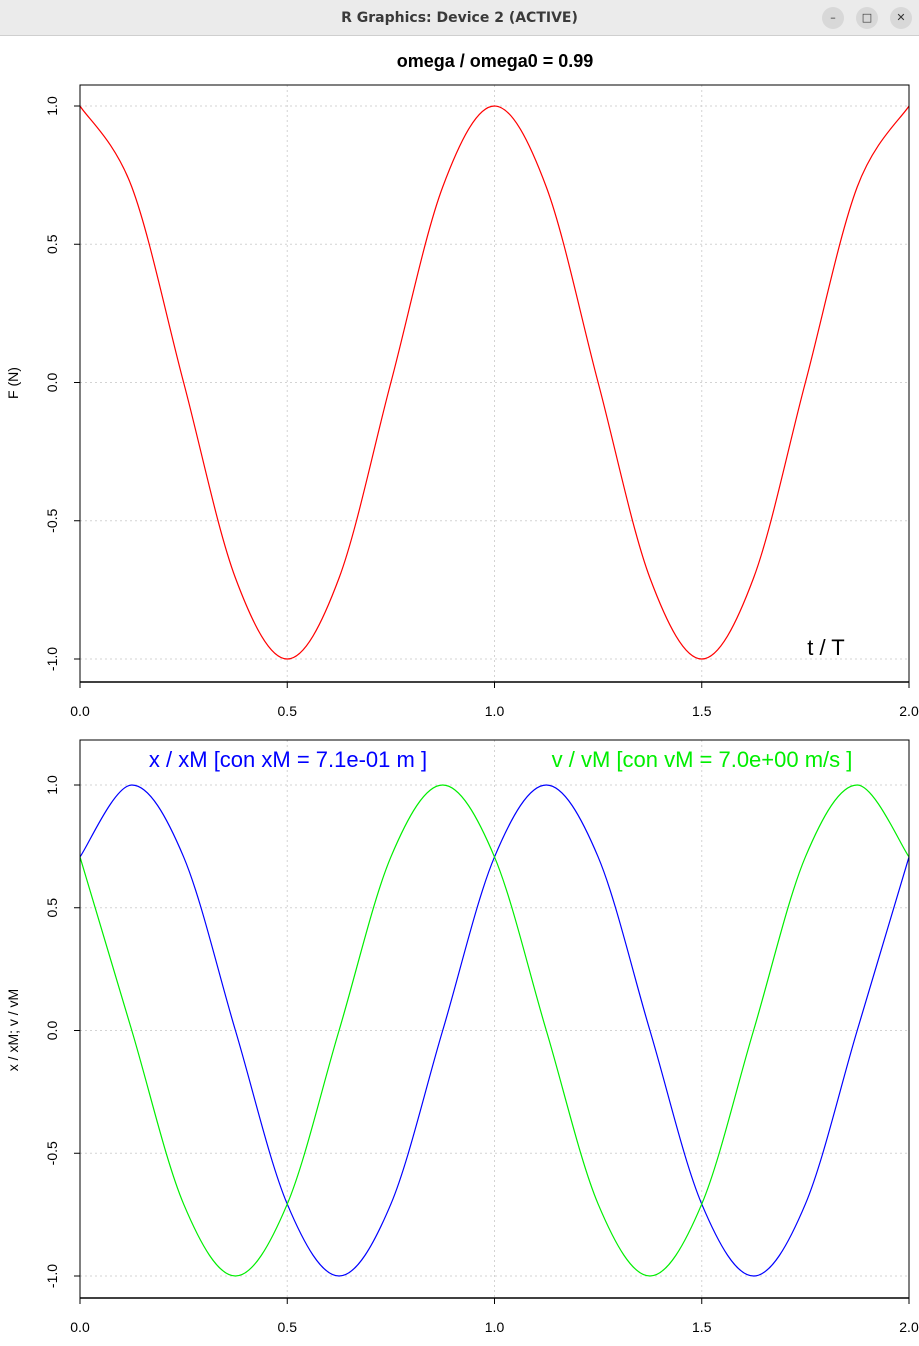 The height and width of the screenshot is (1346, 919). Describe the element at coordinates (13, 383) in the screenshot. I see `y-axis-label: F (N)` at that location.